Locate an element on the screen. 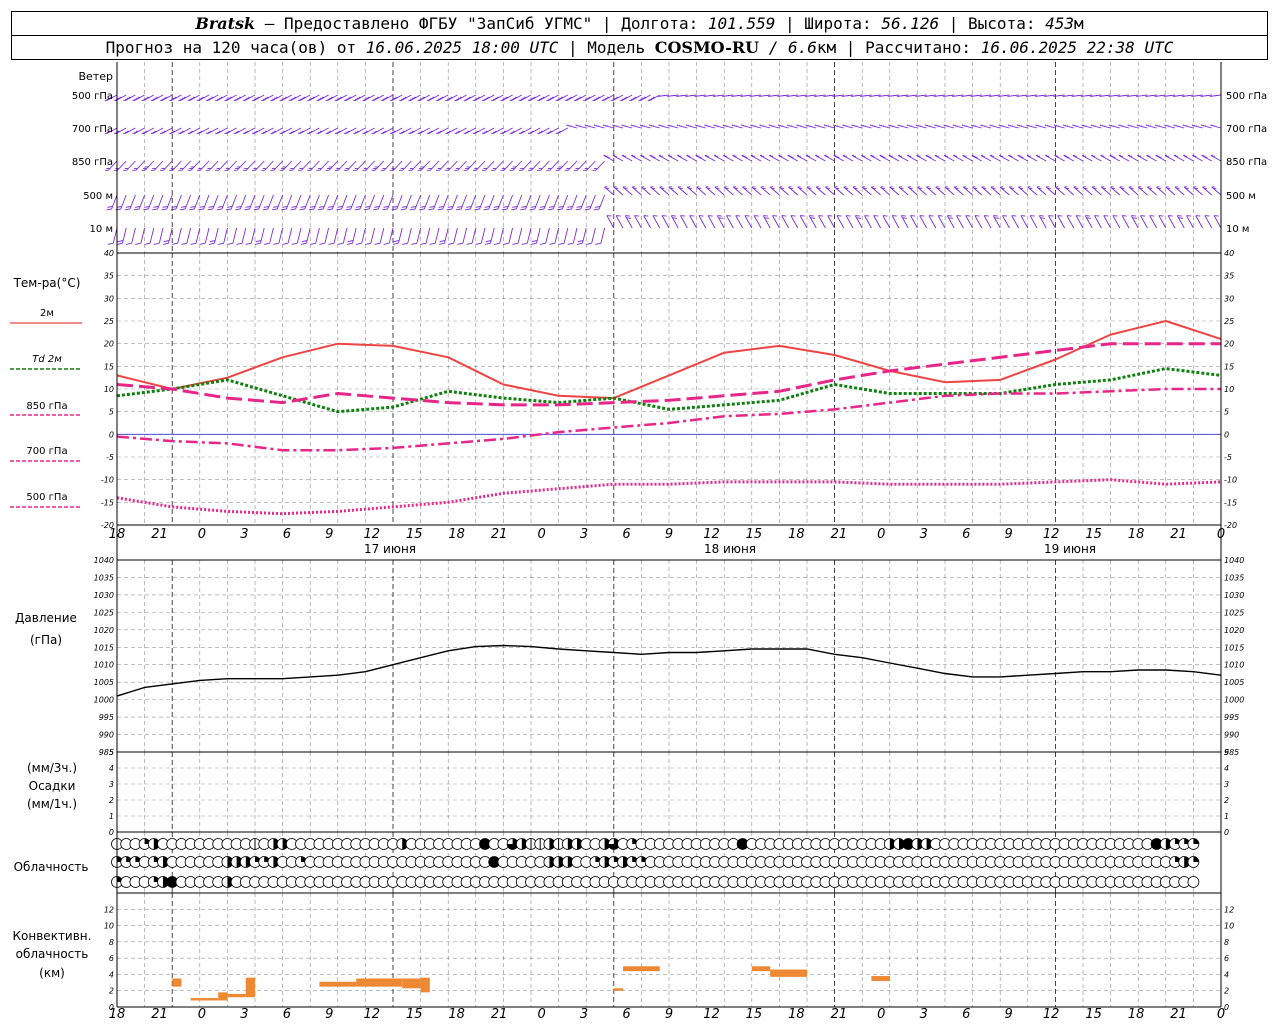  wind-level-0: 500 гПа is located at coordinates (92, 96).